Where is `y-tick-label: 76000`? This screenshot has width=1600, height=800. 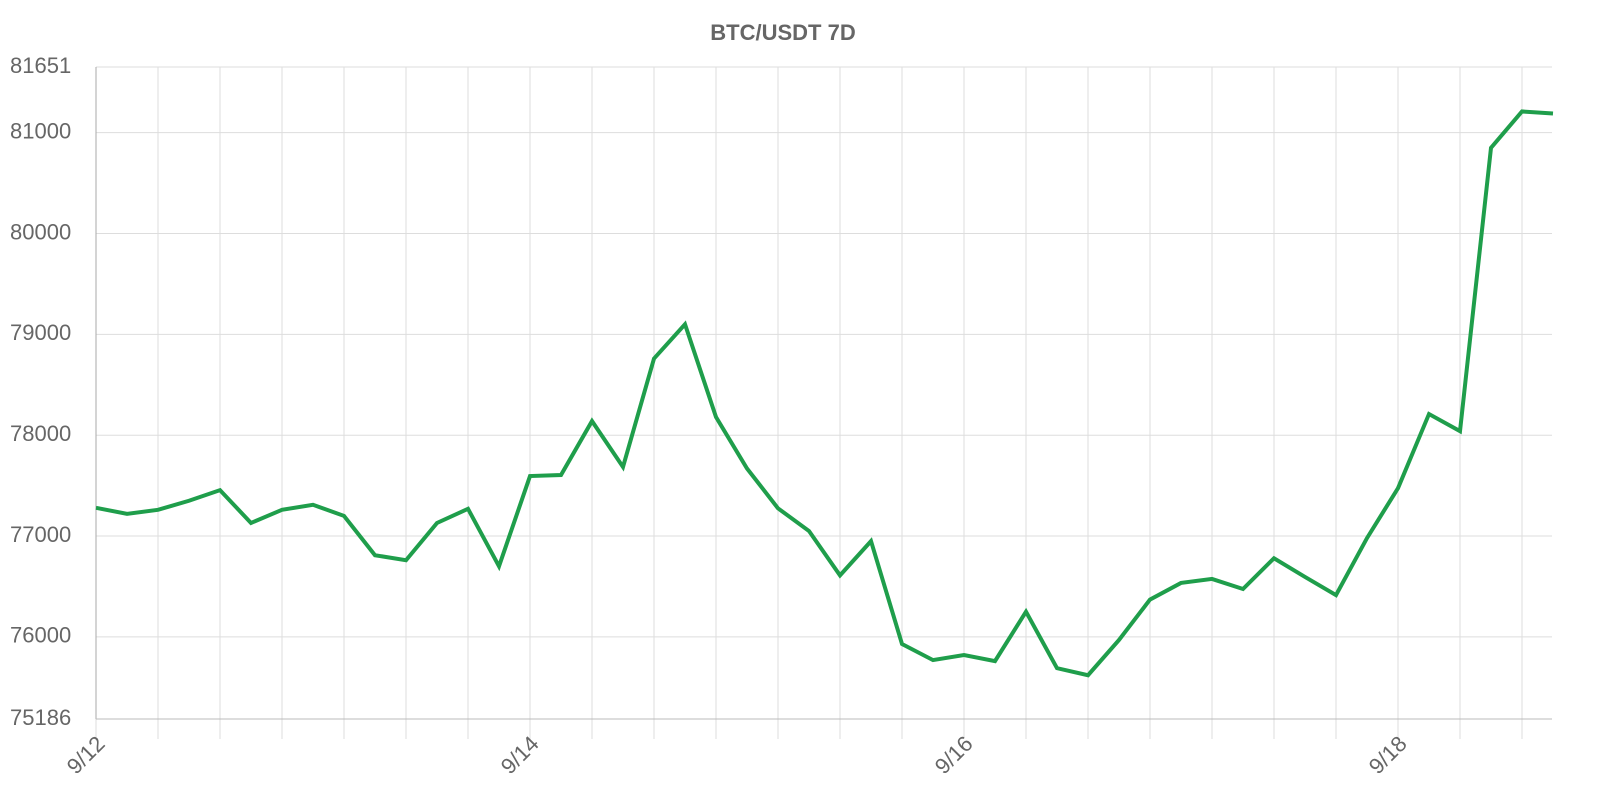
y-tick-label: 76000 is located at coordinates (40, 635).